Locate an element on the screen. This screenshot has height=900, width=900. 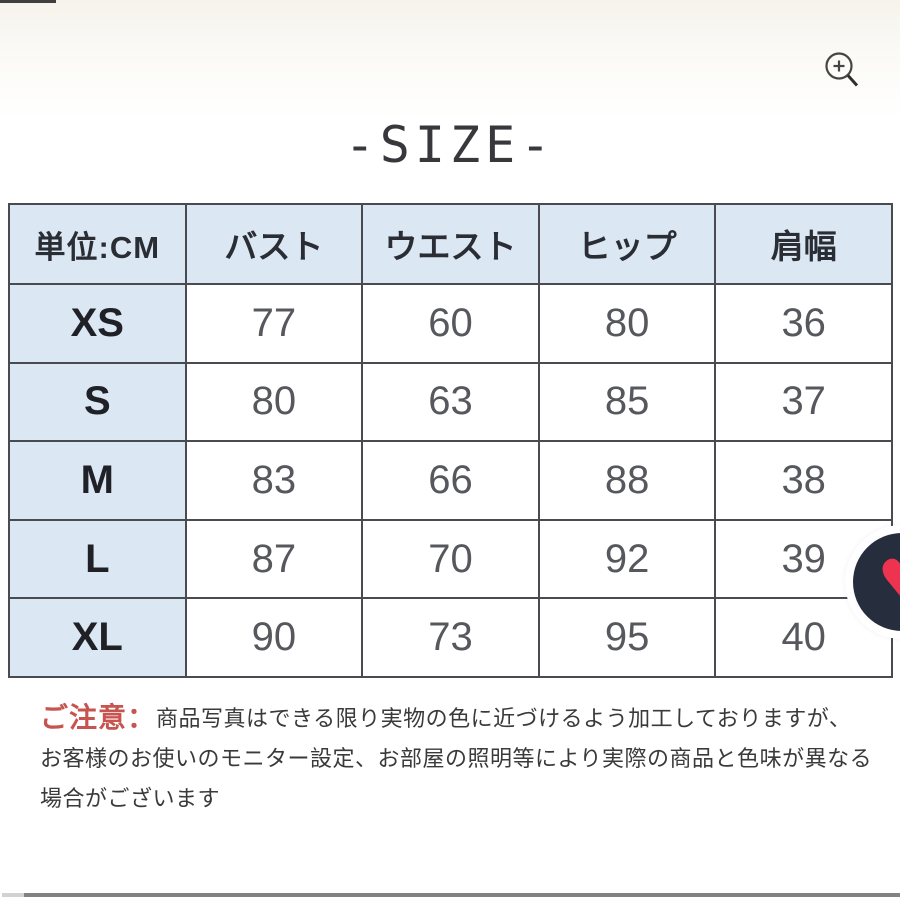
cell-waist: 73 is located at coordinates (450, 637).